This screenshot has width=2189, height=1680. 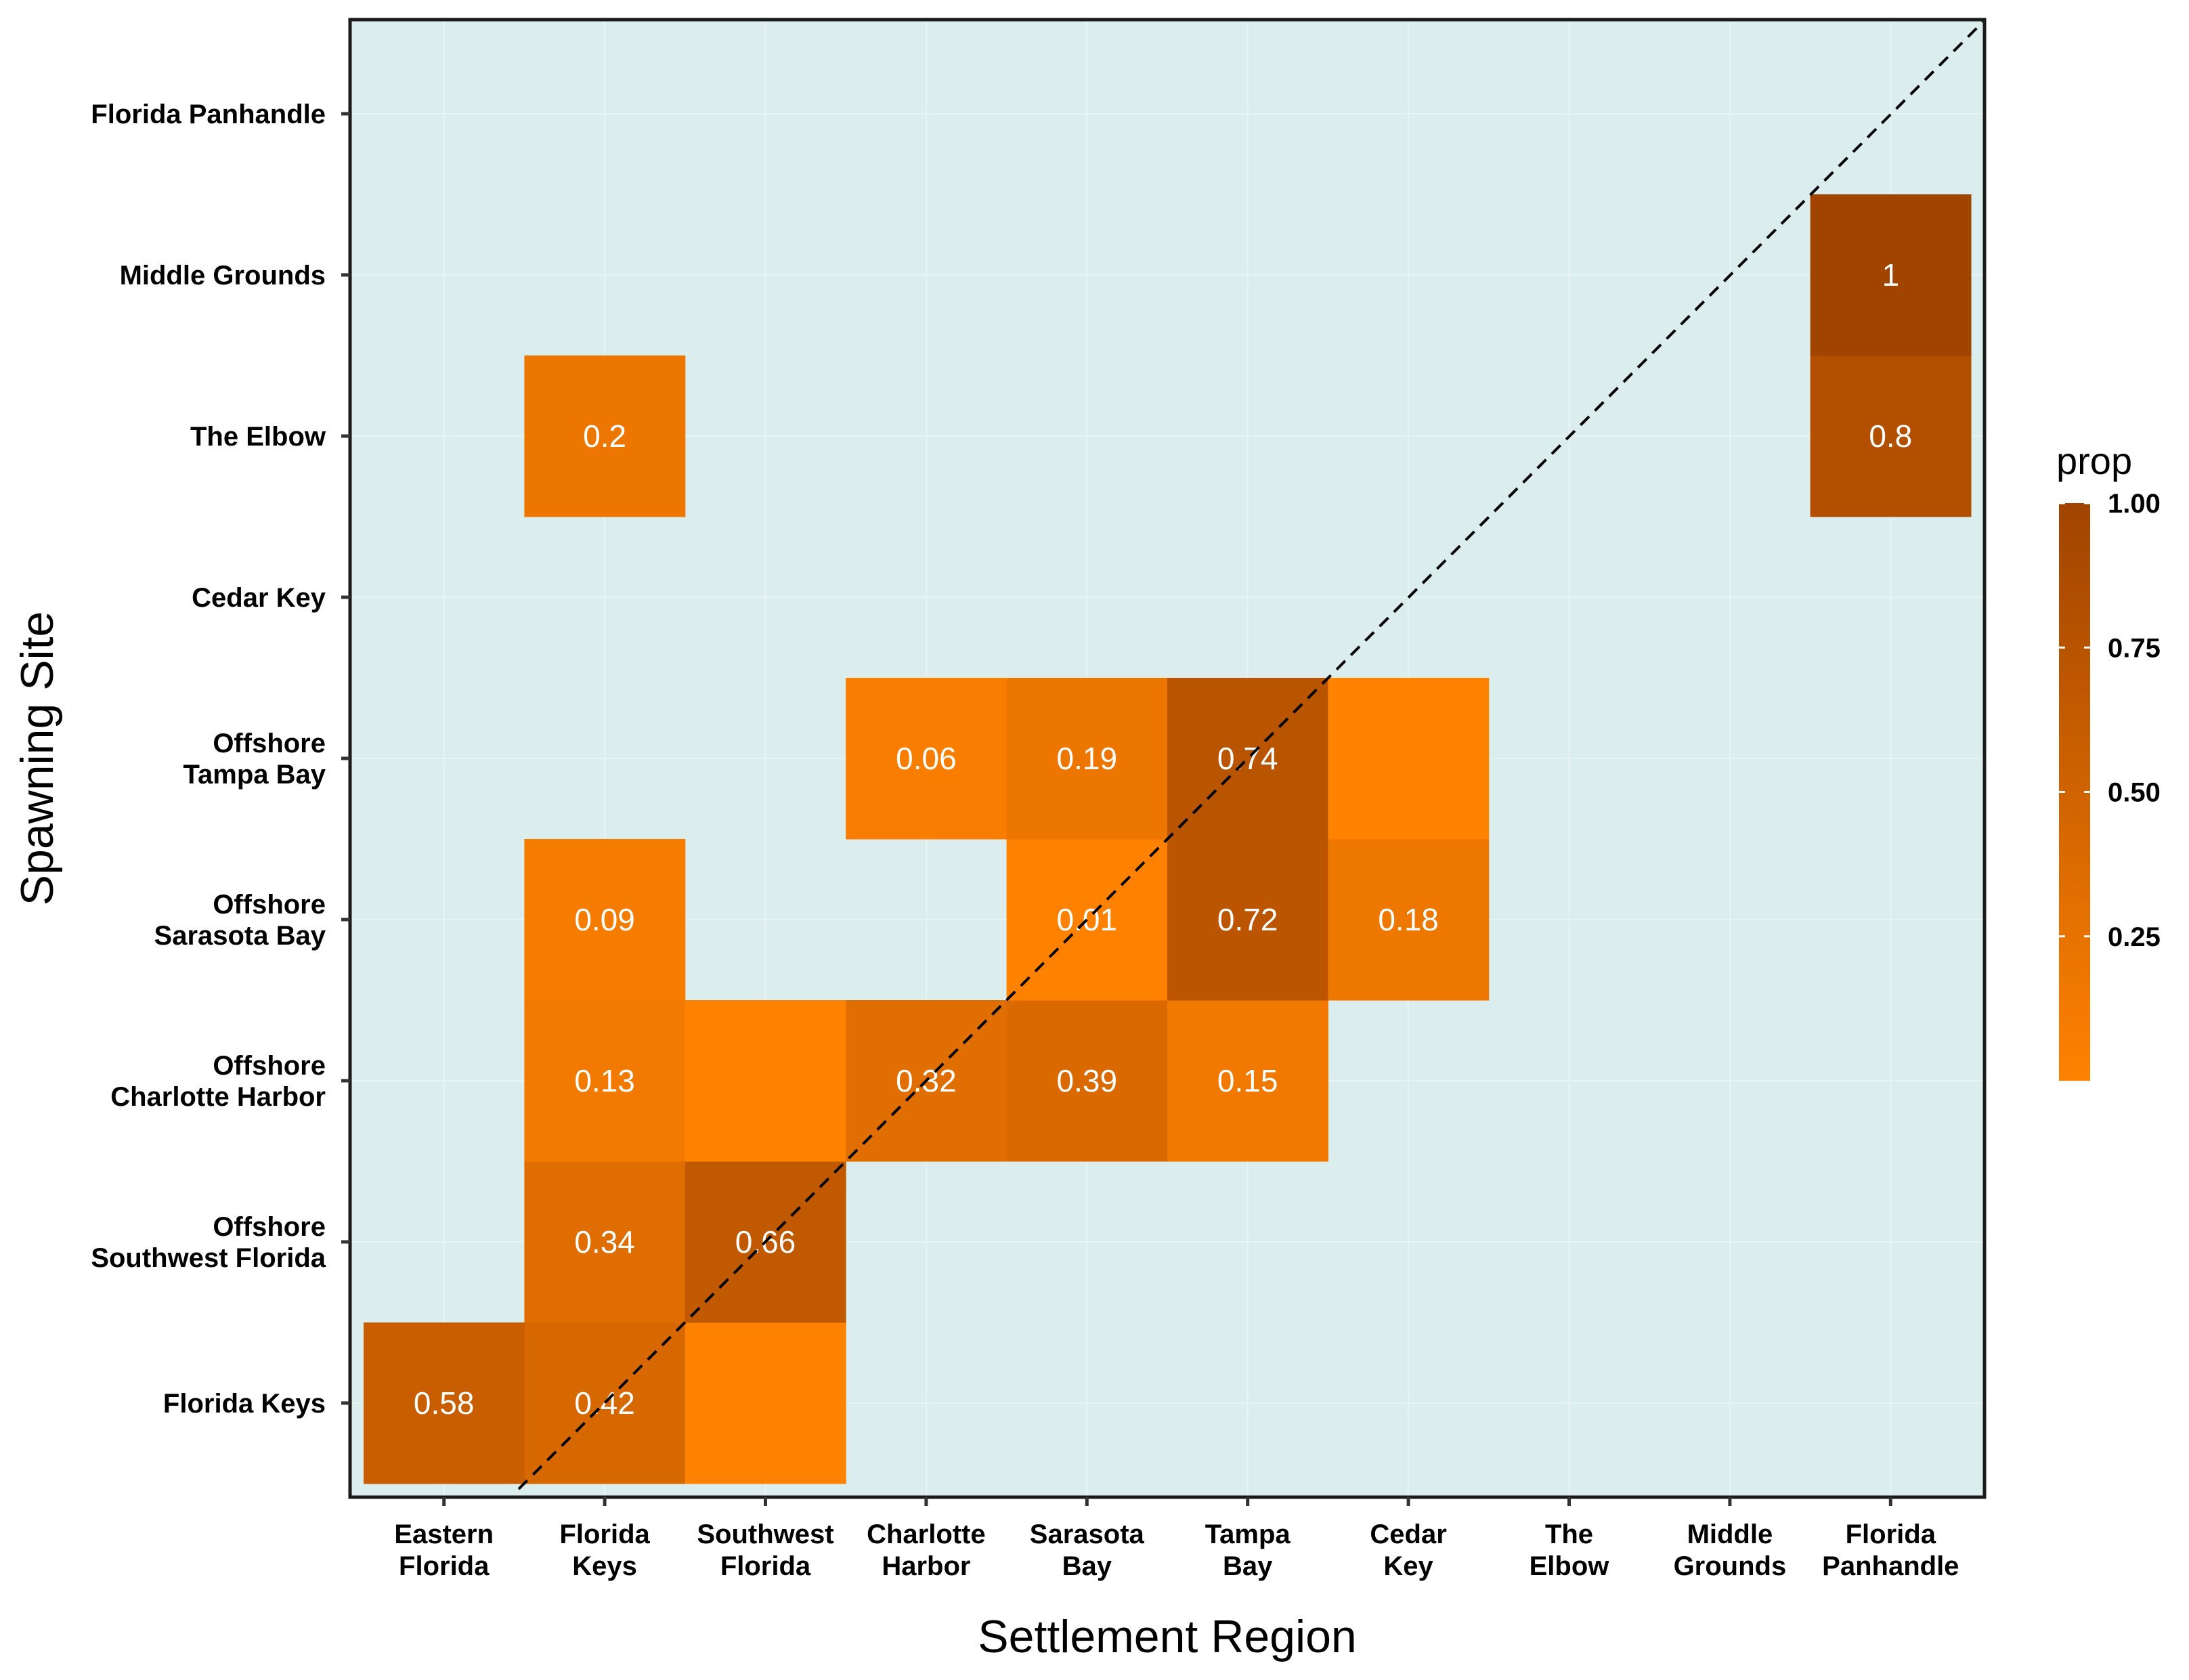 What do you see at coordinates (1731, 1566) in the screenshot?
I see `x-tick-label: Grounds` at bounding box center [1731, 1566].